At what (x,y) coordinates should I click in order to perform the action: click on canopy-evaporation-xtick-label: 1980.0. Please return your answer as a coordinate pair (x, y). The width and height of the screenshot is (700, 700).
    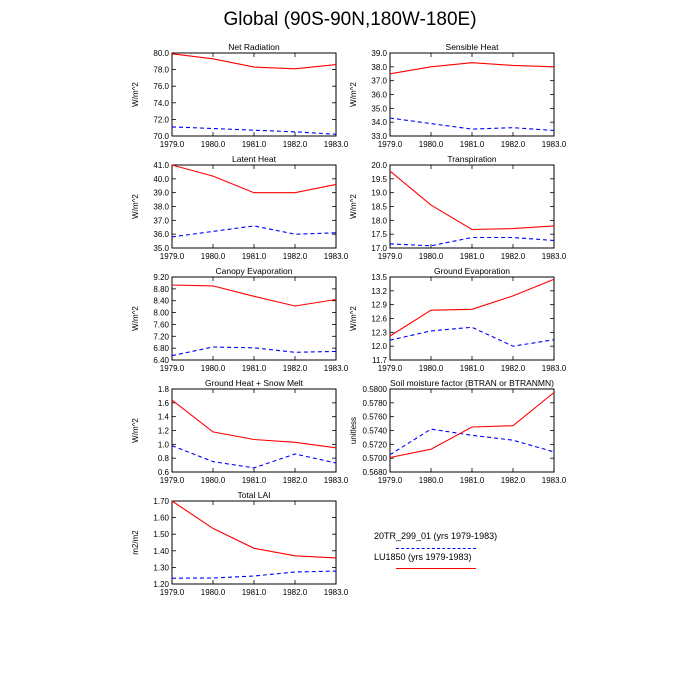
    Looking at the image, I should click on (213, 368).